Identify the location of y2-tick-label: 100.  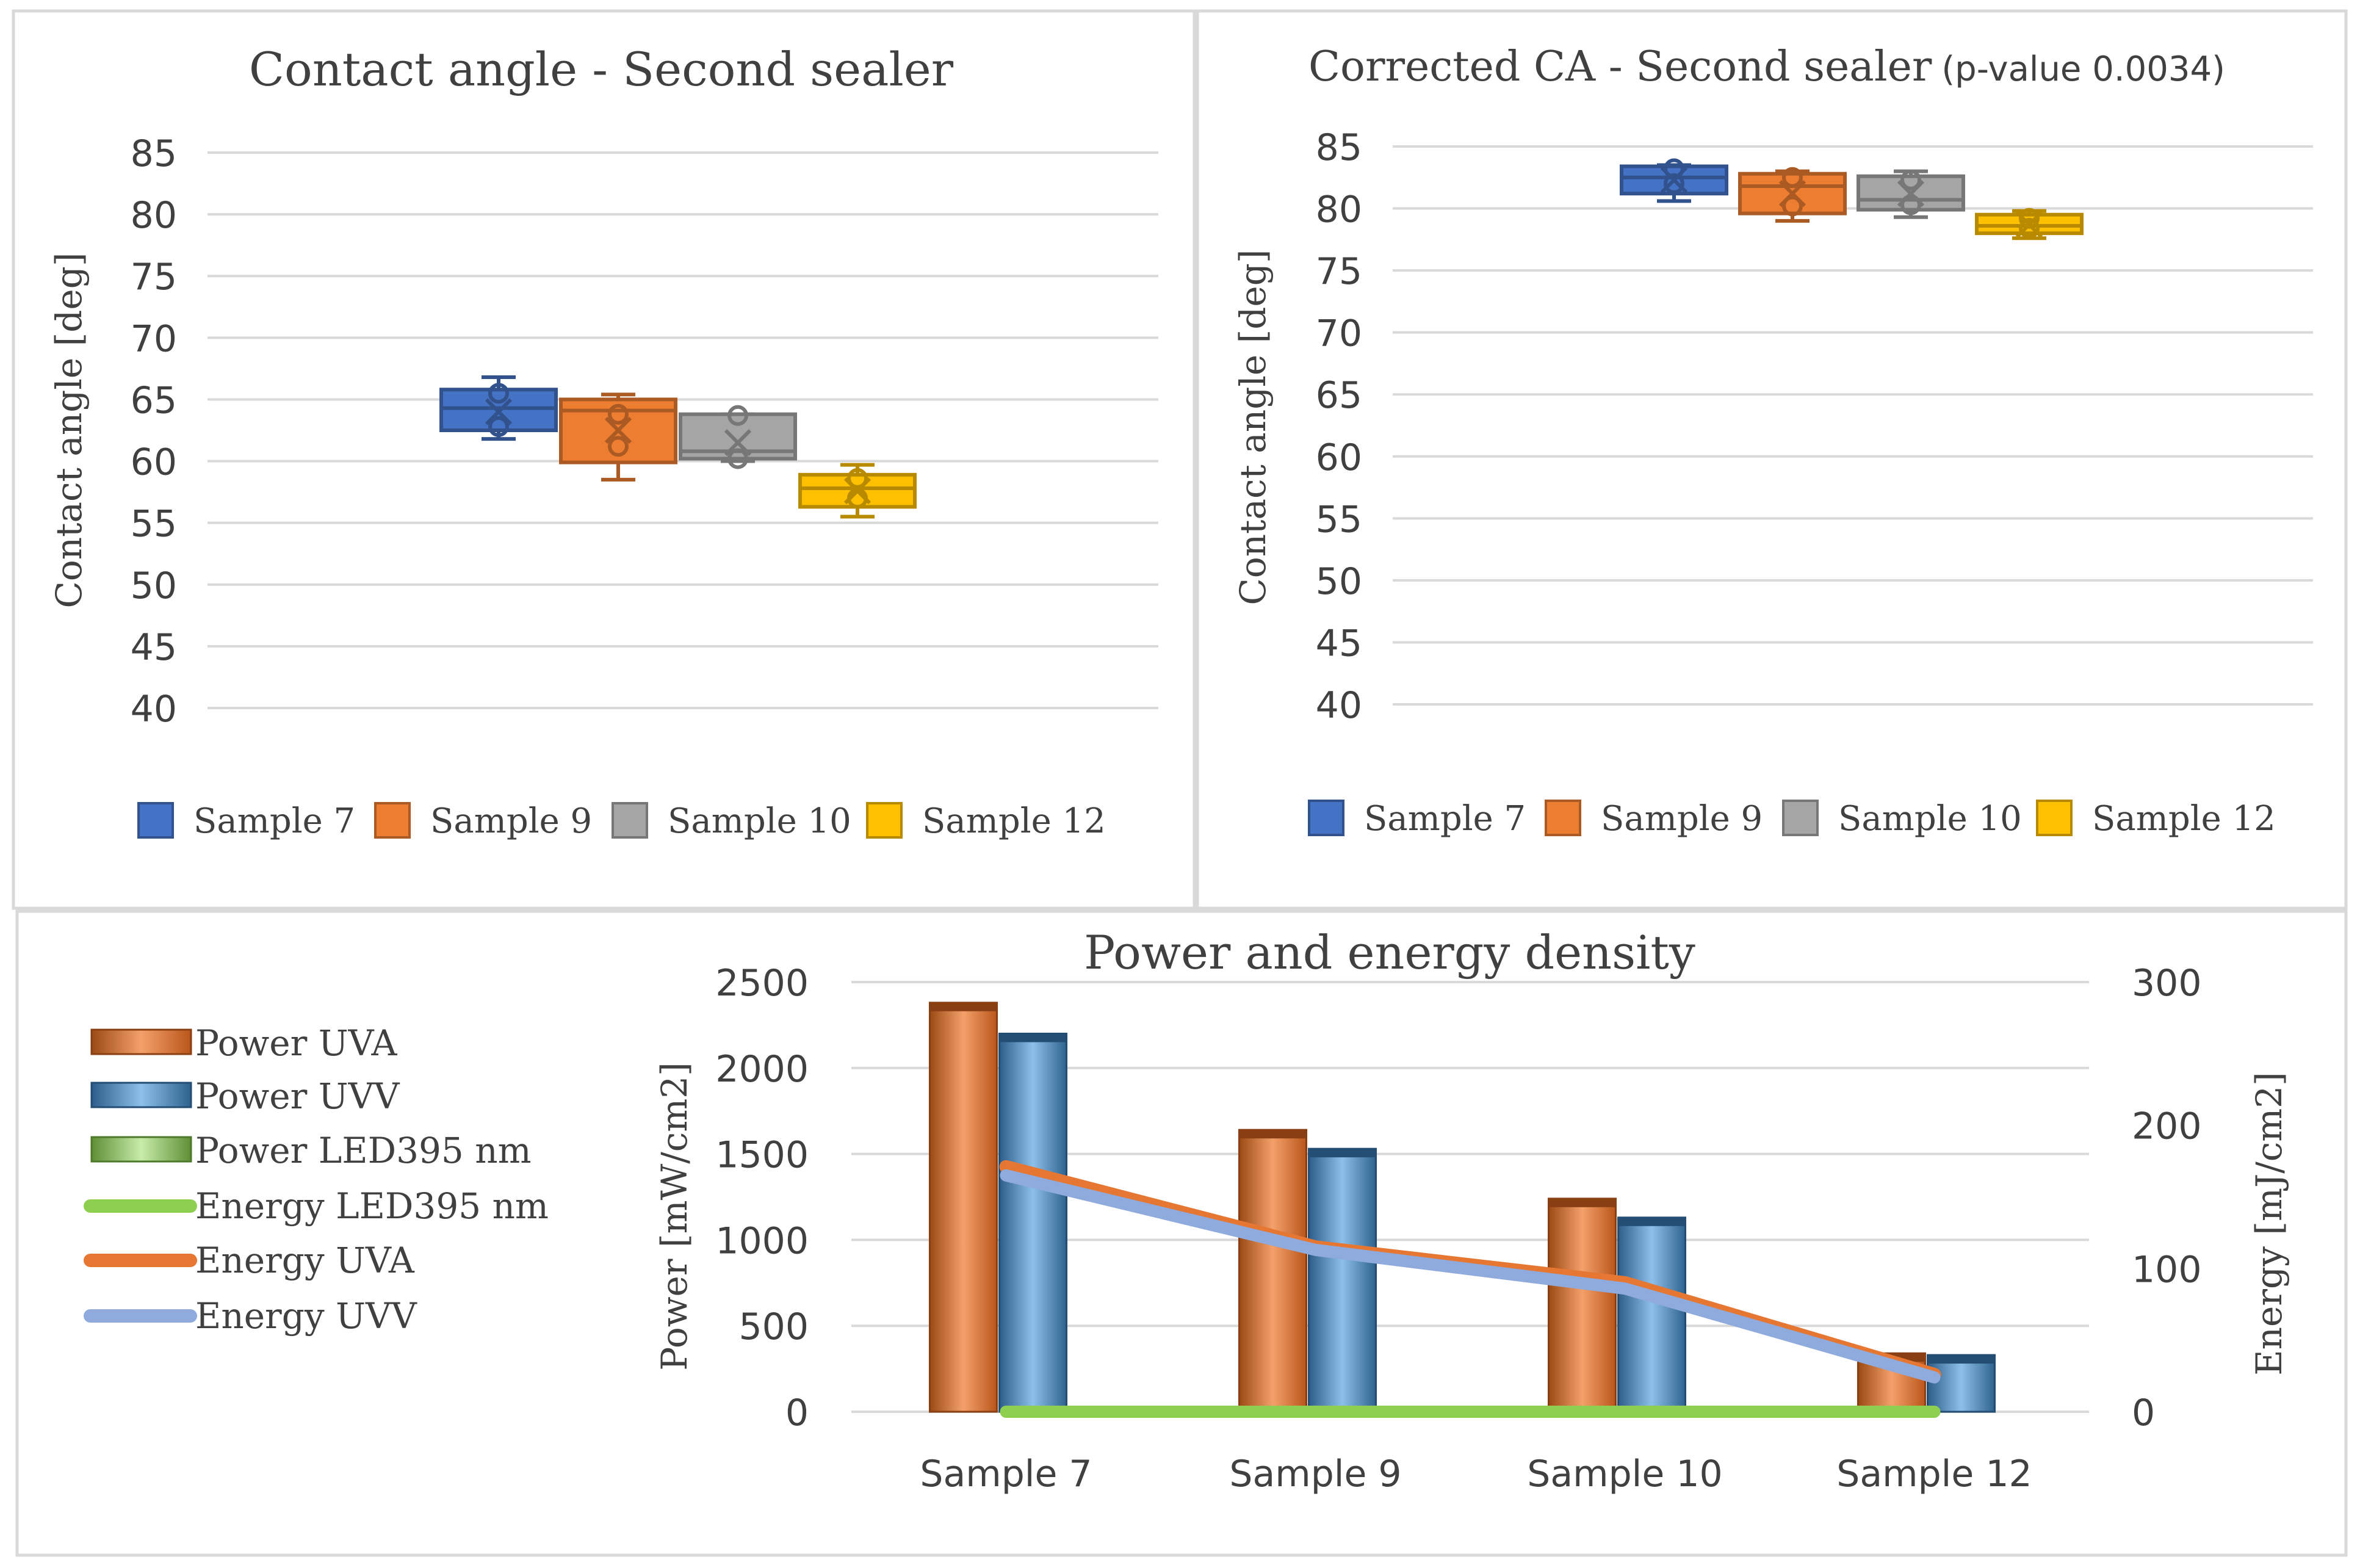
(2167, 1270).